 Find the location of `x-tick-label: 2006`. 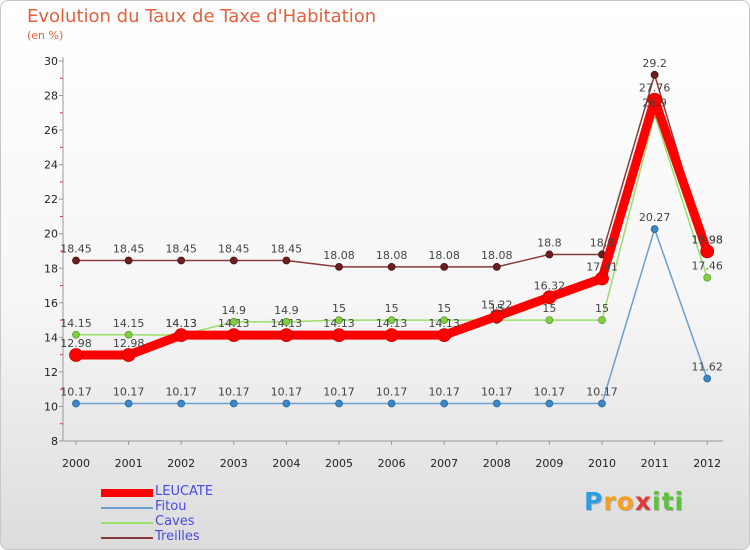

x-tick-label: 2006 is located at coordinates (392, 463).